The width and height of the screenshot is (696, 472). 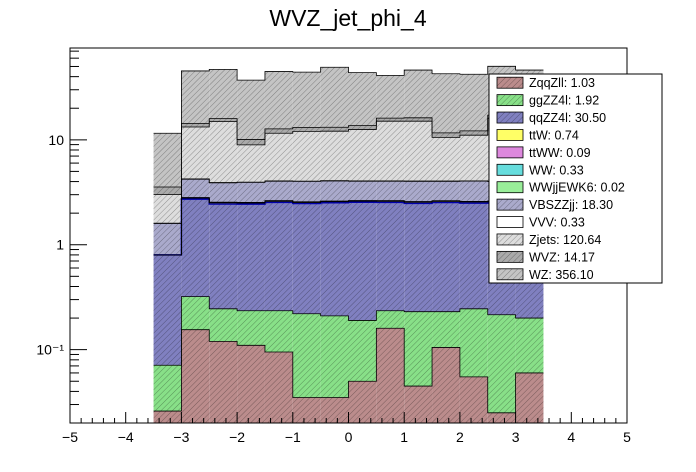 I want to click on x-tick-label: −5, so click(x=70, y=437).